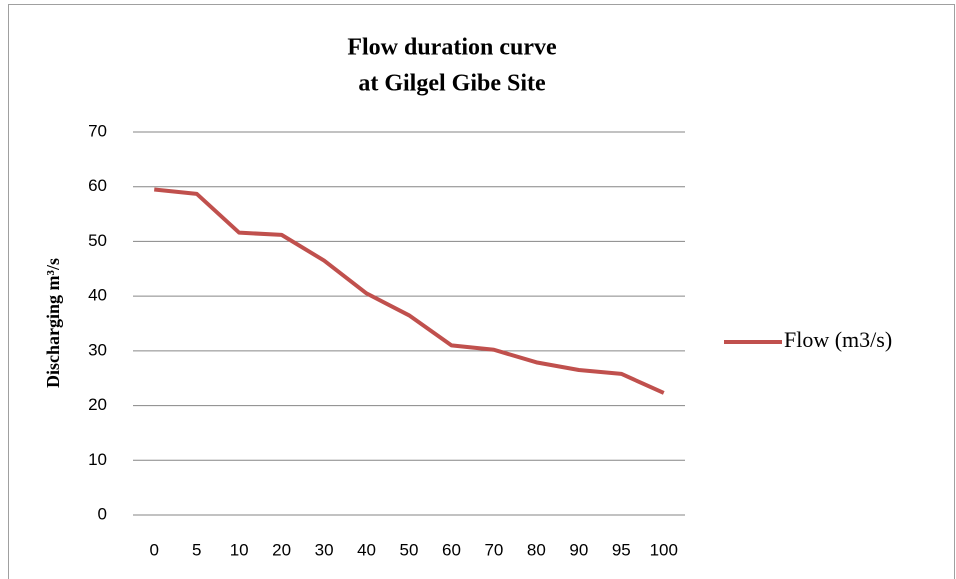  I want to click on y-axis-label: Discharging m³/s, so click(53, 323).